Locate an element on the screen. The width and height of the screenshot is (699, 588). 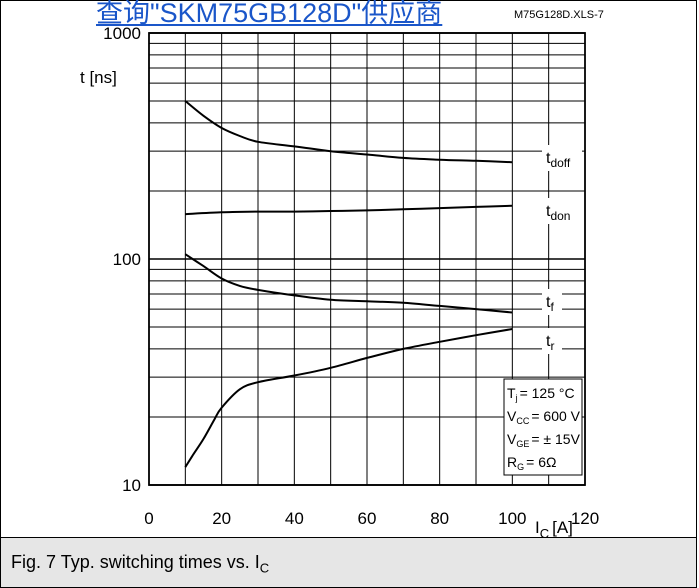
figure-caption: Fig. 7 Typ. switching times vs. IC is located at coordinates (140, 564).